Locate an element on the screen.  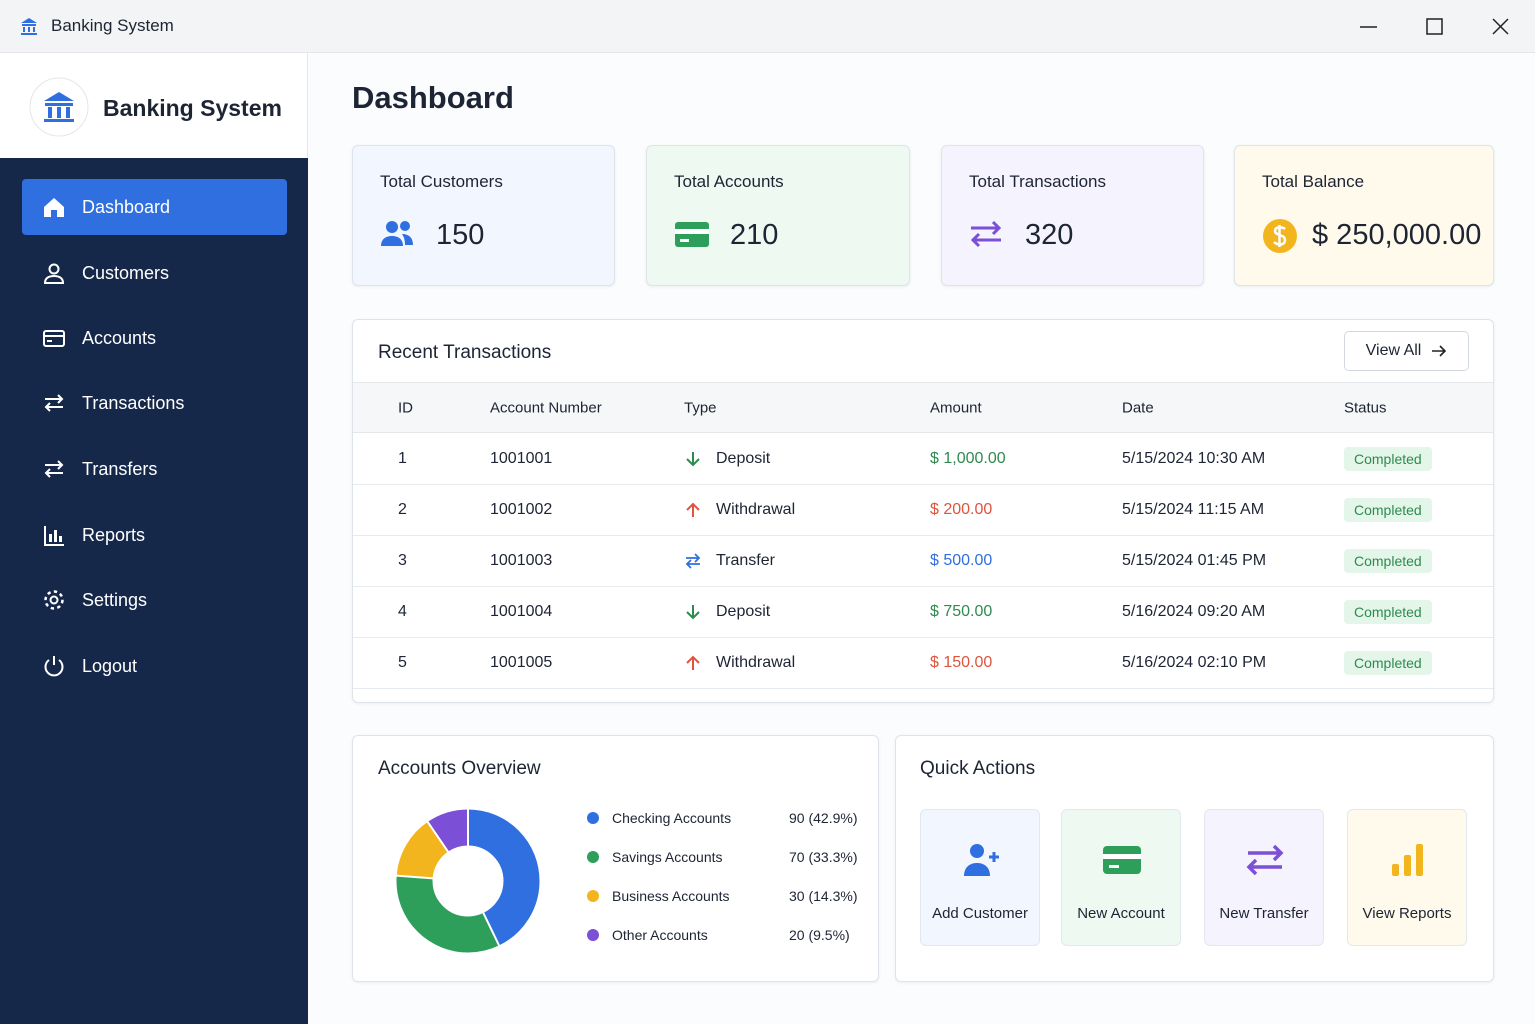
nav-label: Transfers is located at coordinates (120, 468).